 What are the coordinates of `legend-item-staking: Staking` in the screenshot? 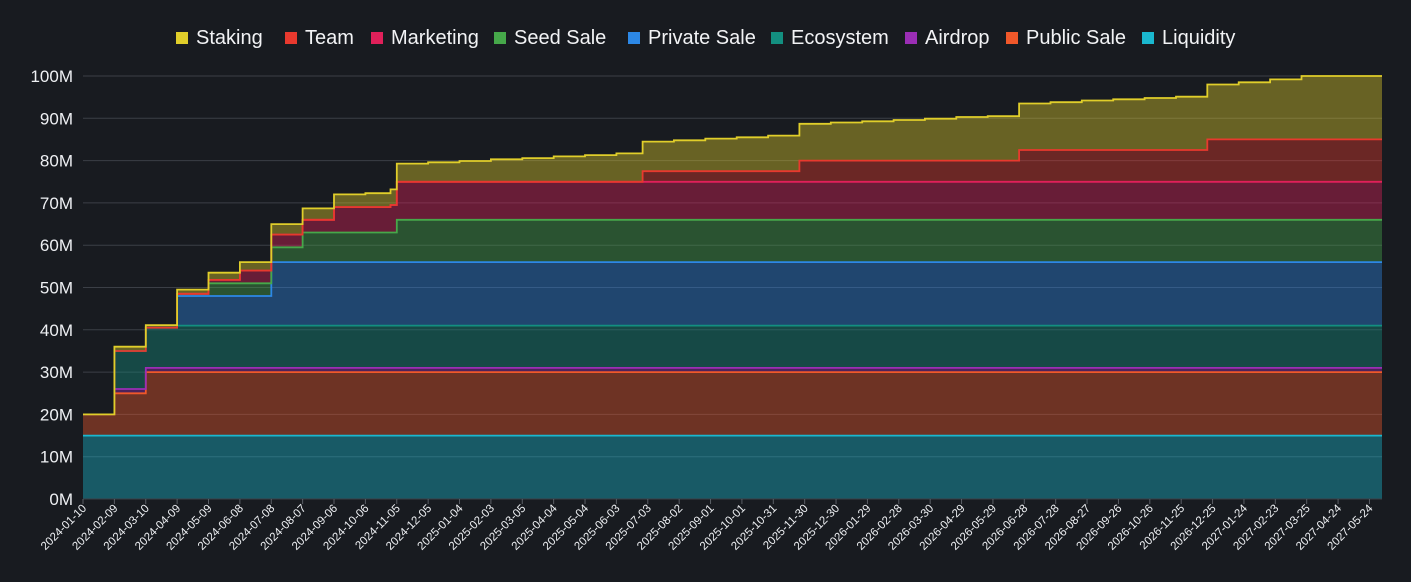 It's located at (219, 38).